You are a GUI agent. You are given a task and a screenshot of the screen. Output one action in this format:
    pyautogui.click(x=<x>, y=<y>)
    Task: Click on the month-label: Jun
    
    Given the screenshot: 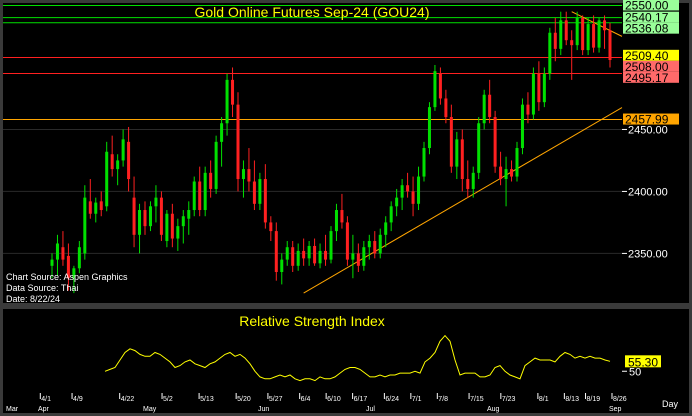 What is the action you would take?
    pyautogui.click(x=263, y=409)
    